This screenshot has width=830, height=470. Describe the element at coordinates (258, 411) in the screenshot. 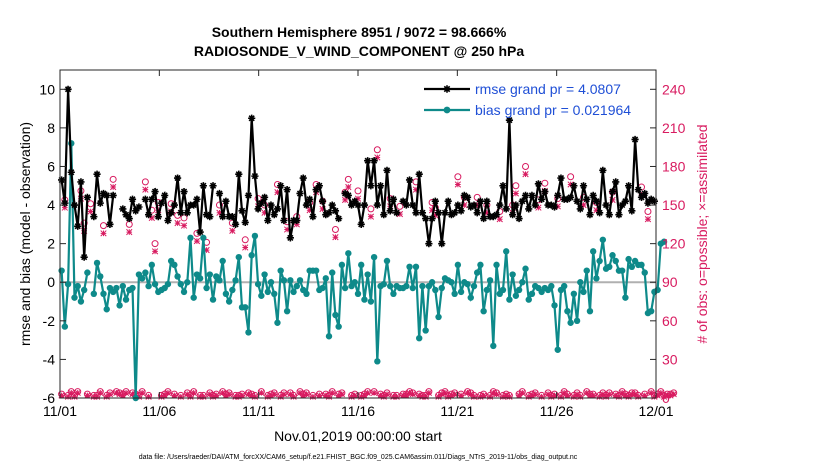

I see `x-tick-label: 11/11` at that location.